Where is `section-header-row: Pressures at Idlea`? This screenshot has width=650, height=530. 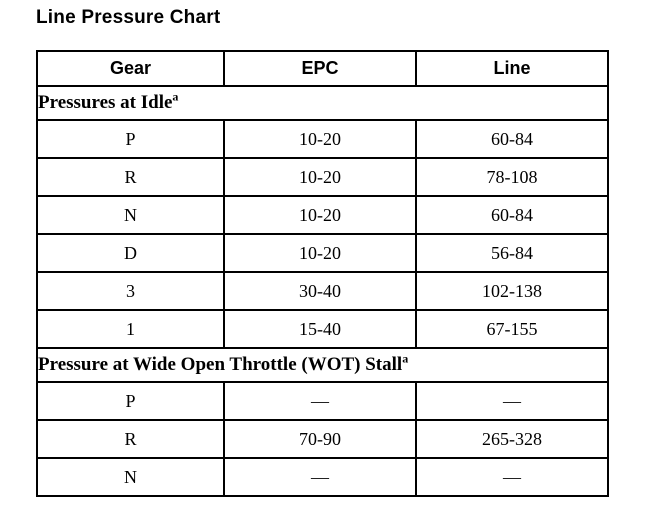 section-header-row: Pressures at Idlea is located at coordinates (322, 103).